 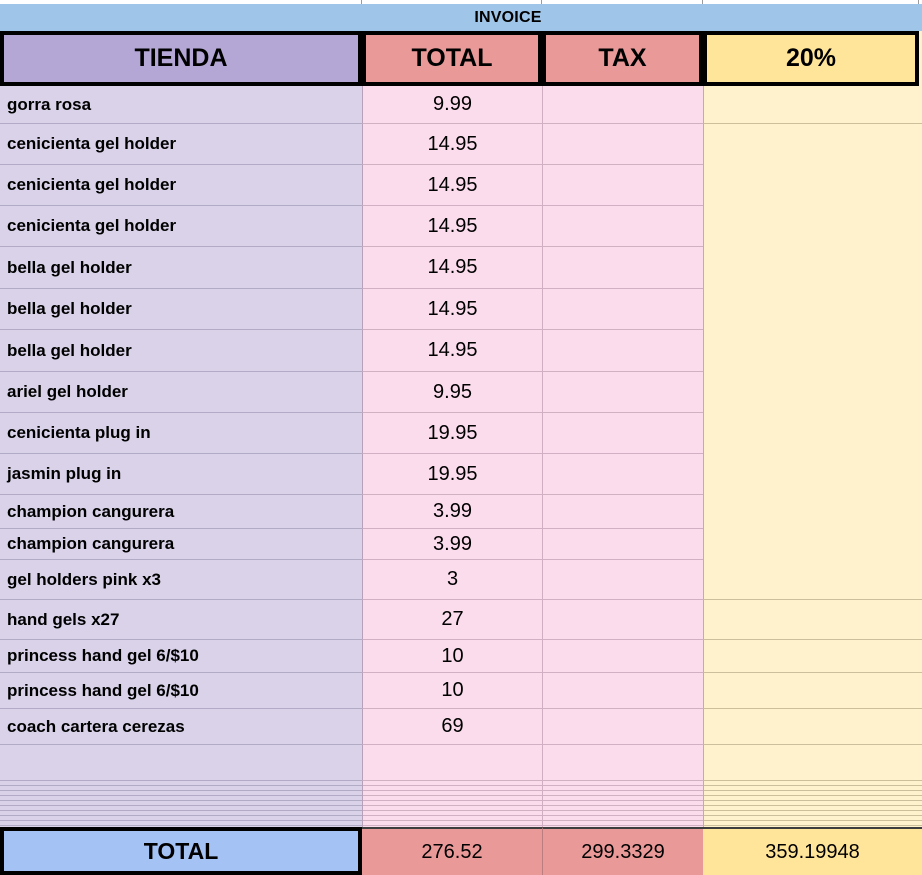 I want to click on footer-cell-total-label: TOTAL, so click(x=181, y=851).